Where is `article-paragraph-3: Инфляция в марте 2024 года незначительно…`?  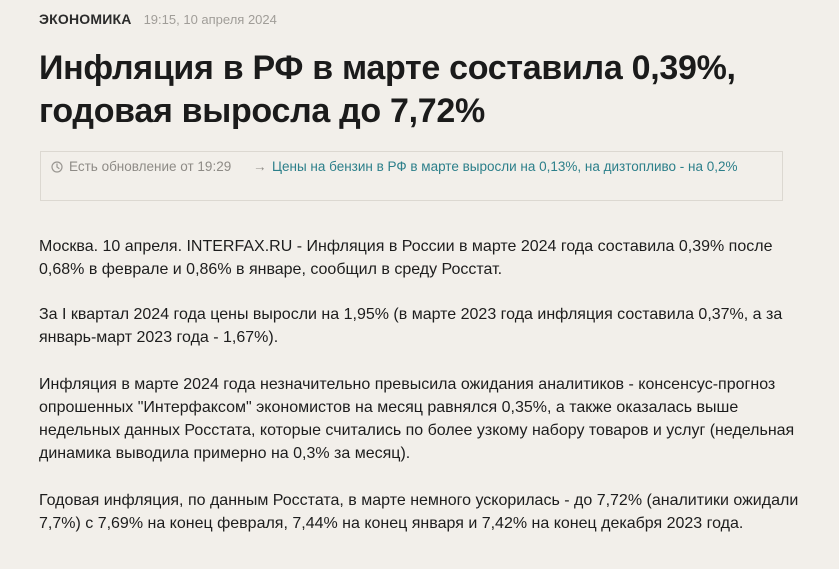 article-paragraph-3: Инфляция в марте 2024 года незначительно… is located at coordinates (417, 419).